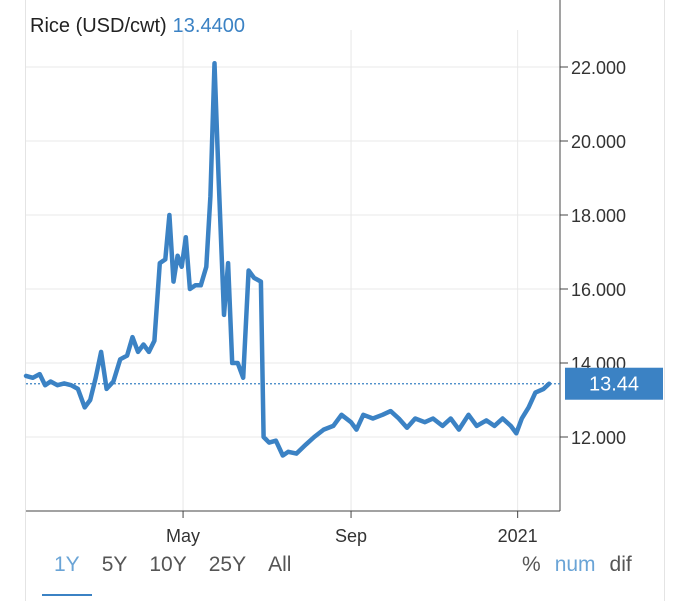 Image resolution: width=690 pixels, height=601 pixels. What do you see at coordinates (518, 536) in the screenshot?
I see `x-tick-label: 2021` at bounding box center [518, 536].